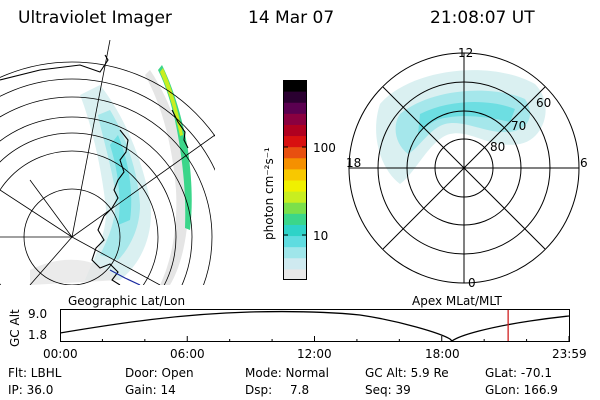  Describe the element at coordinates (127, 301) in the screenshot. I see `geo-map-label: Geographic Lat/Lon` at that location.